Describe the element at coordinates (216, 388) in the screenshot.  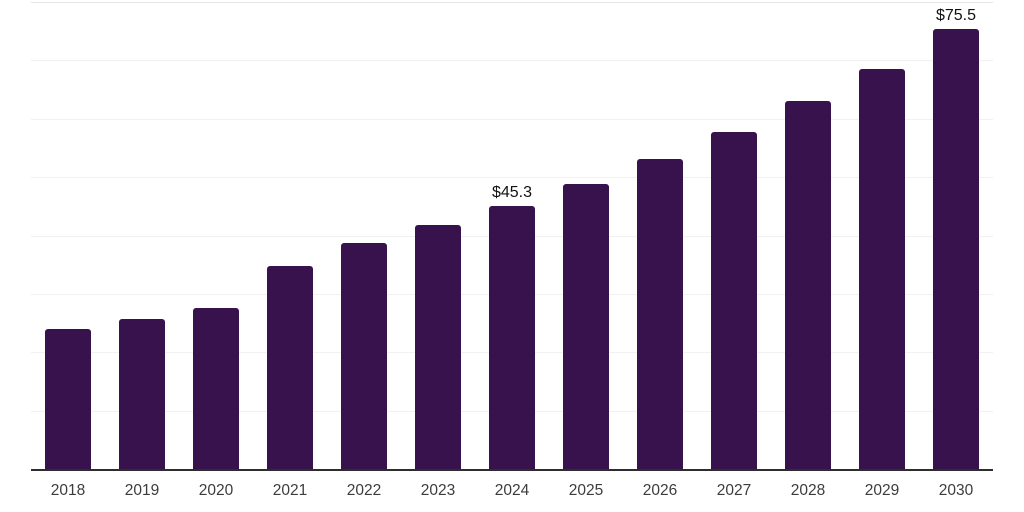
I see `bar-2020` at that location.